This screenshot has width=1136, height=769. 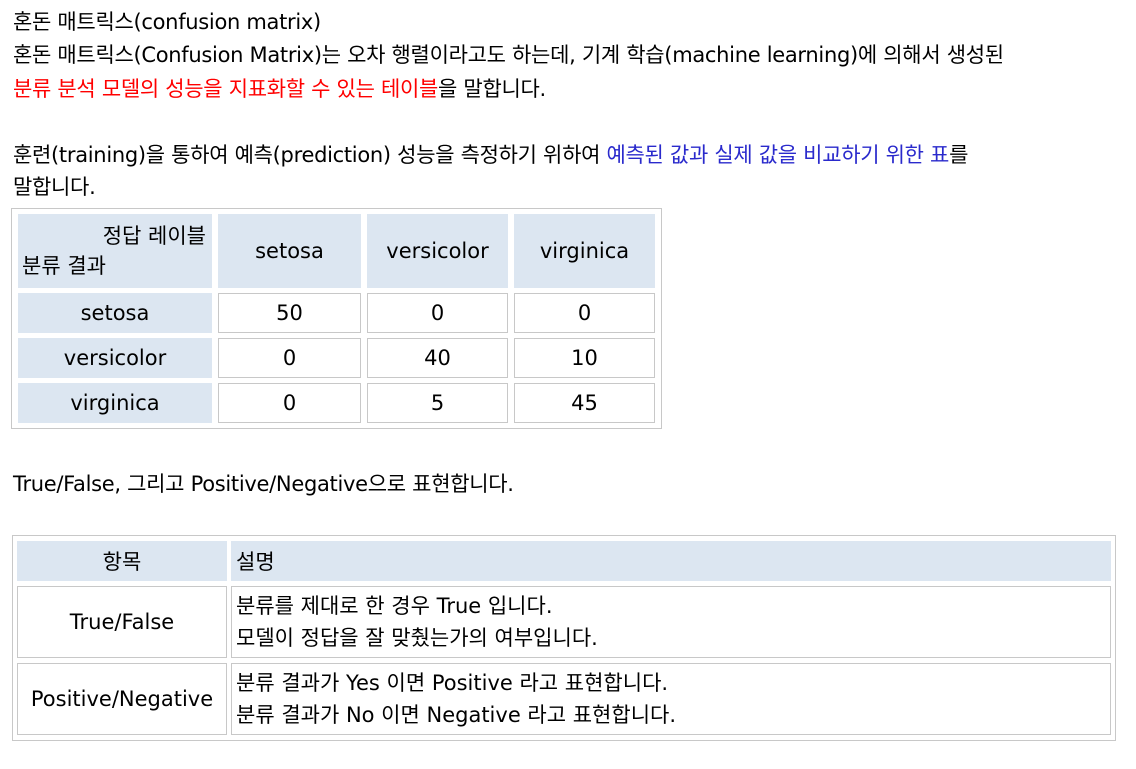 What do you see at coordinates (584, 403) in the screenshot?
I see `matrix-cell: 45` at bounding box center [584, 403].